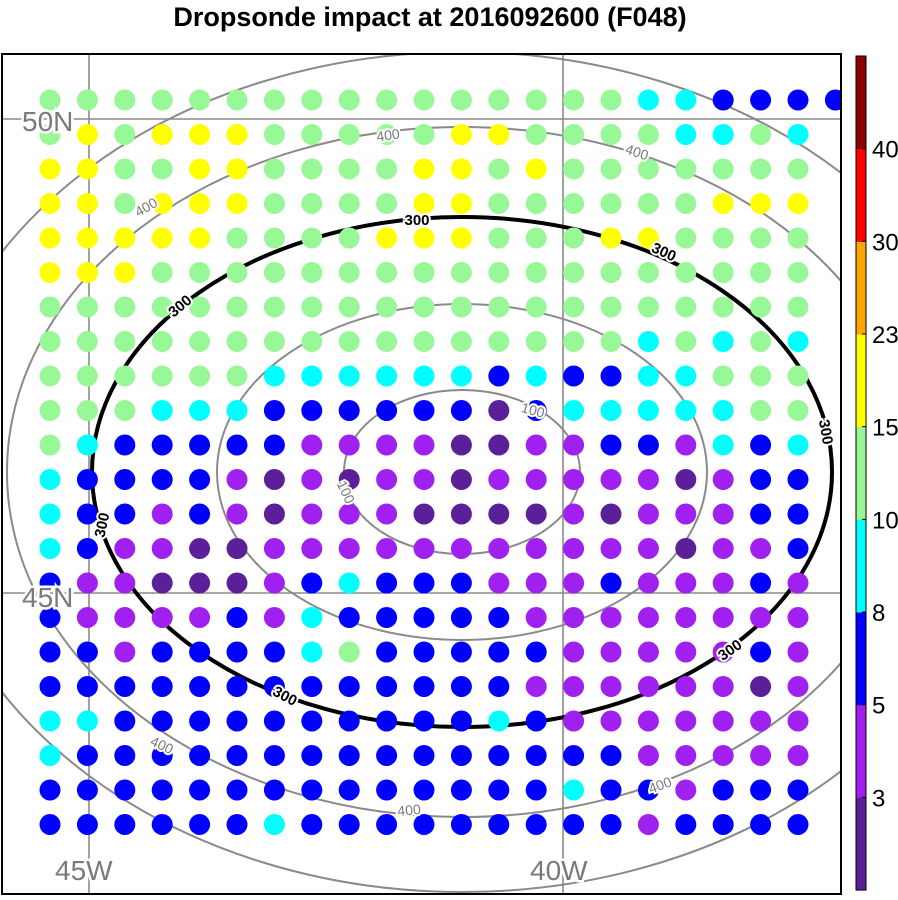 The image size is (898, 900). Describe the element at coordinates (885, 335) in the screenshot. I see `colorbar-tick-label: 23` at that location.